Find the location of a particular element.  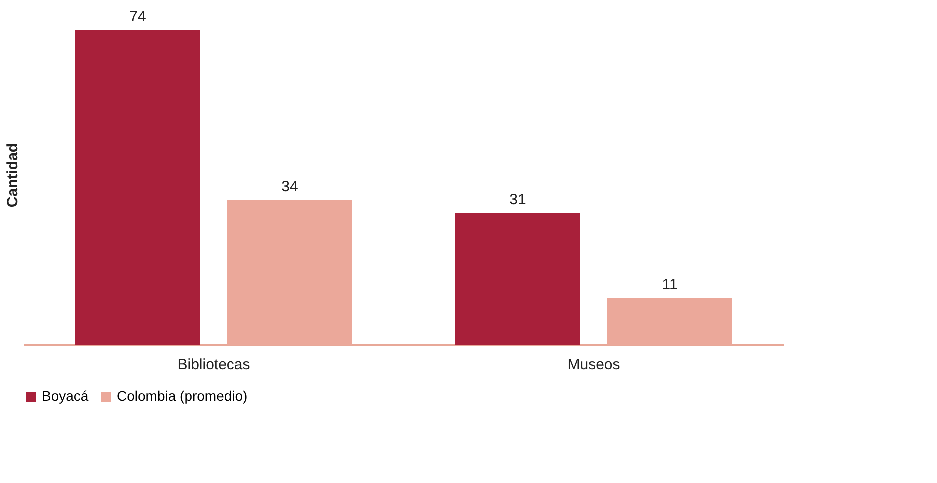

data-label: 11 is located at coordinates (670, 285).